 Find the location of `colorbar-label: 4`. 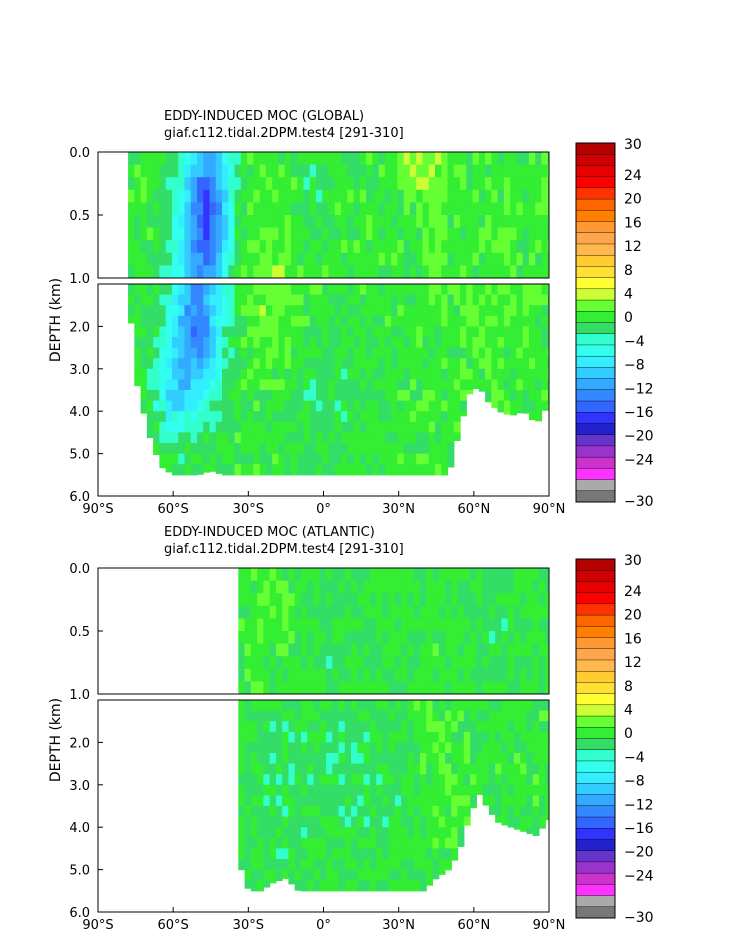

colorbar-label: 4 is located at coordinates (628, 295).